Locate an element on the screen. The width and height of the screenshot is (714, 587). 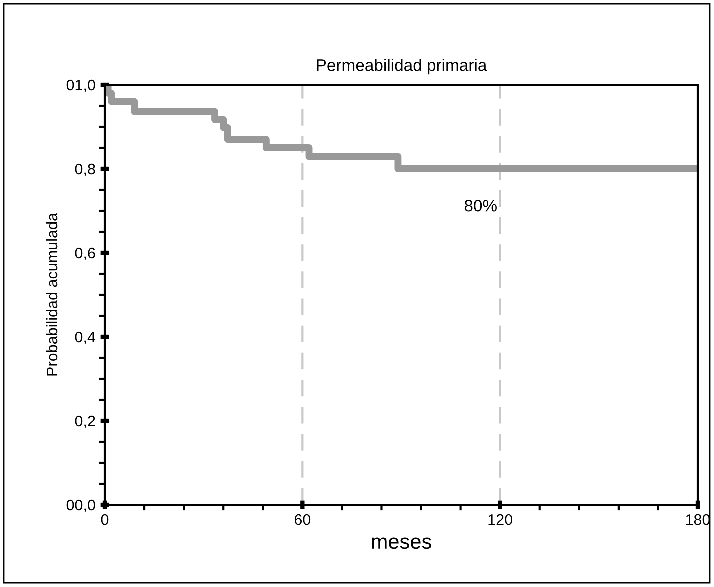
x-tick-label: 180 is located at coordinates (698, 520).